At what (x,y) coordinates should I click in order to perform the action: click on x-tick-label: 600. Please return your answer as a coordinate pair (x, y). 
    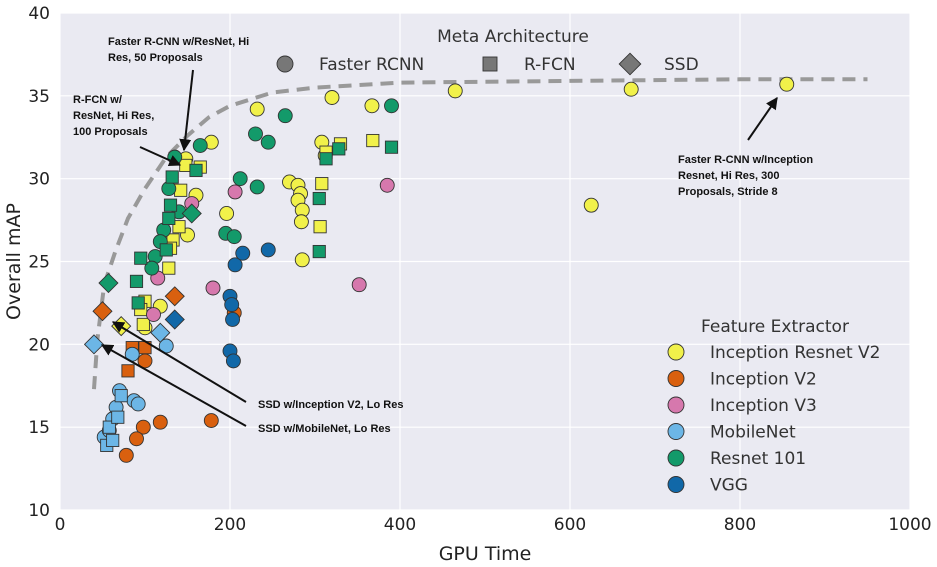
    Looking at the image, I should click on (570, 525).